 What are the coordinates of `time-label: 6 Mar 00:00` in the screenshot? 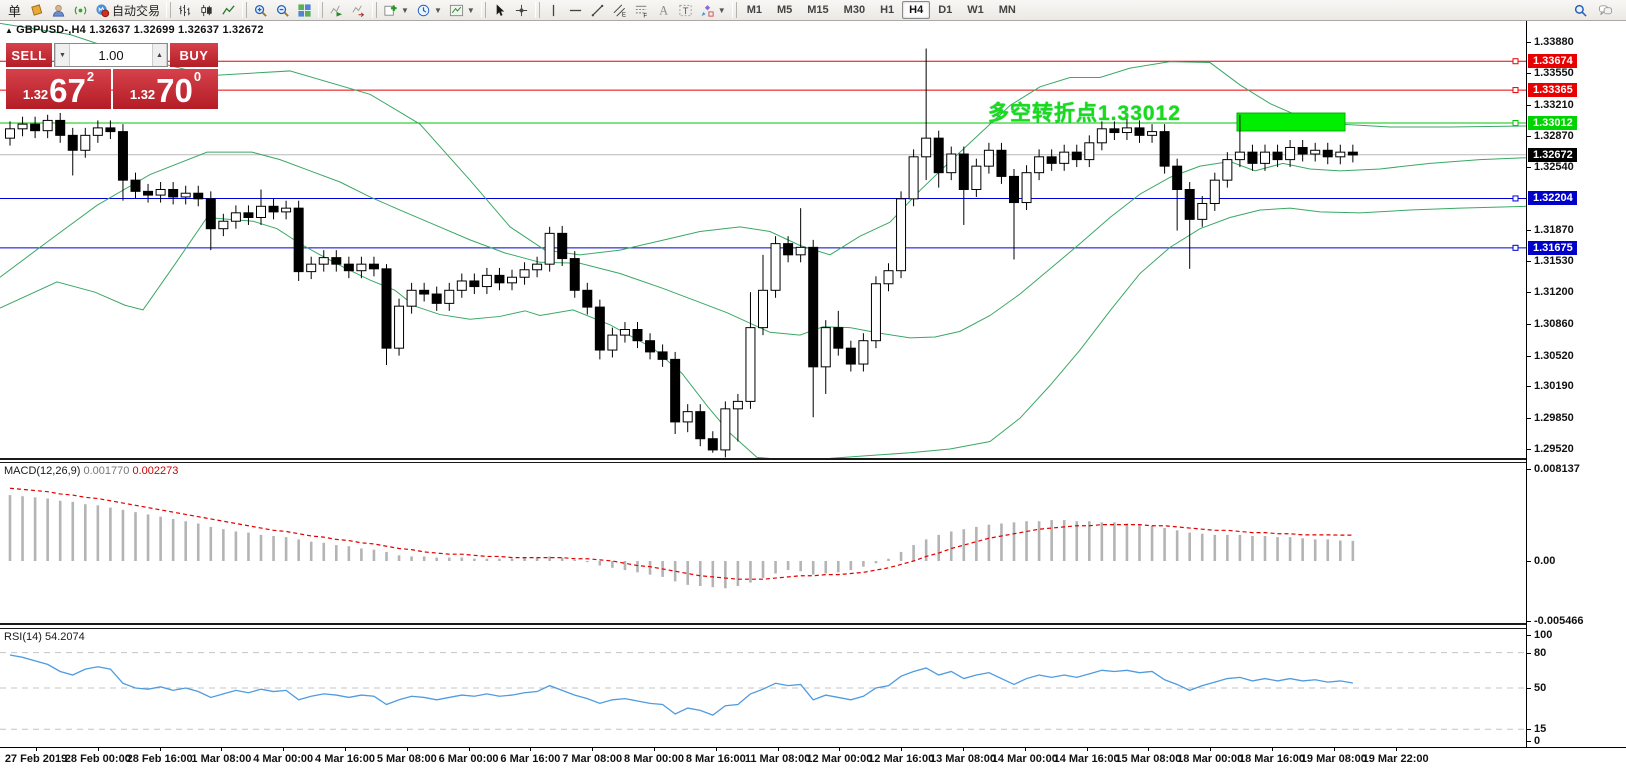 It's located at (468, 759).